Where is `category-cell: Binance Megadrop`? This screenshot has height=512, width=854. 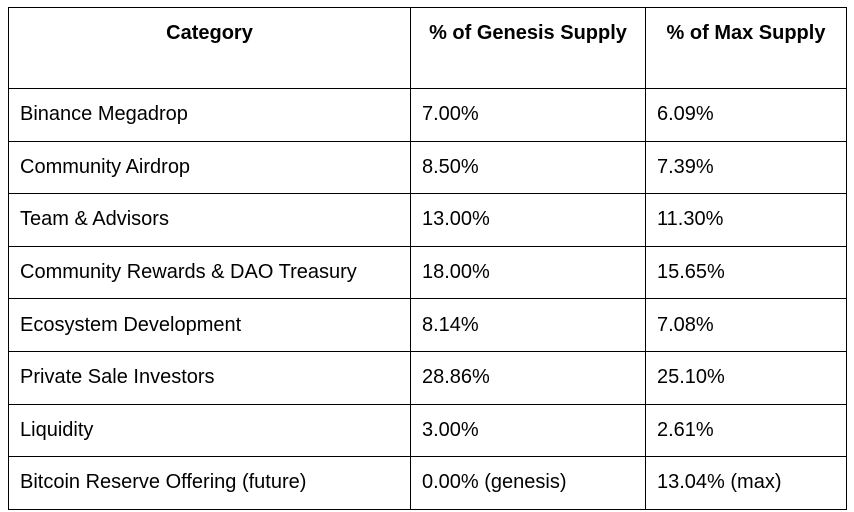 category-cell: Binance Megadrop is located at coordinates (209, 115).